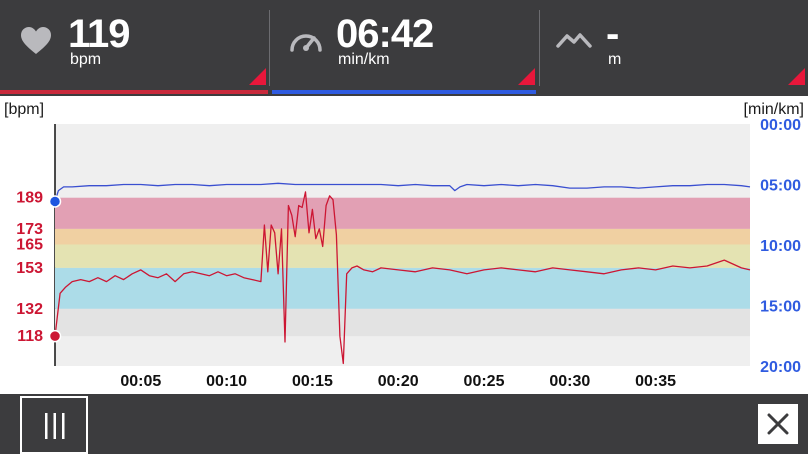  I want to click on heart-rate-underline, so click(134, 92).